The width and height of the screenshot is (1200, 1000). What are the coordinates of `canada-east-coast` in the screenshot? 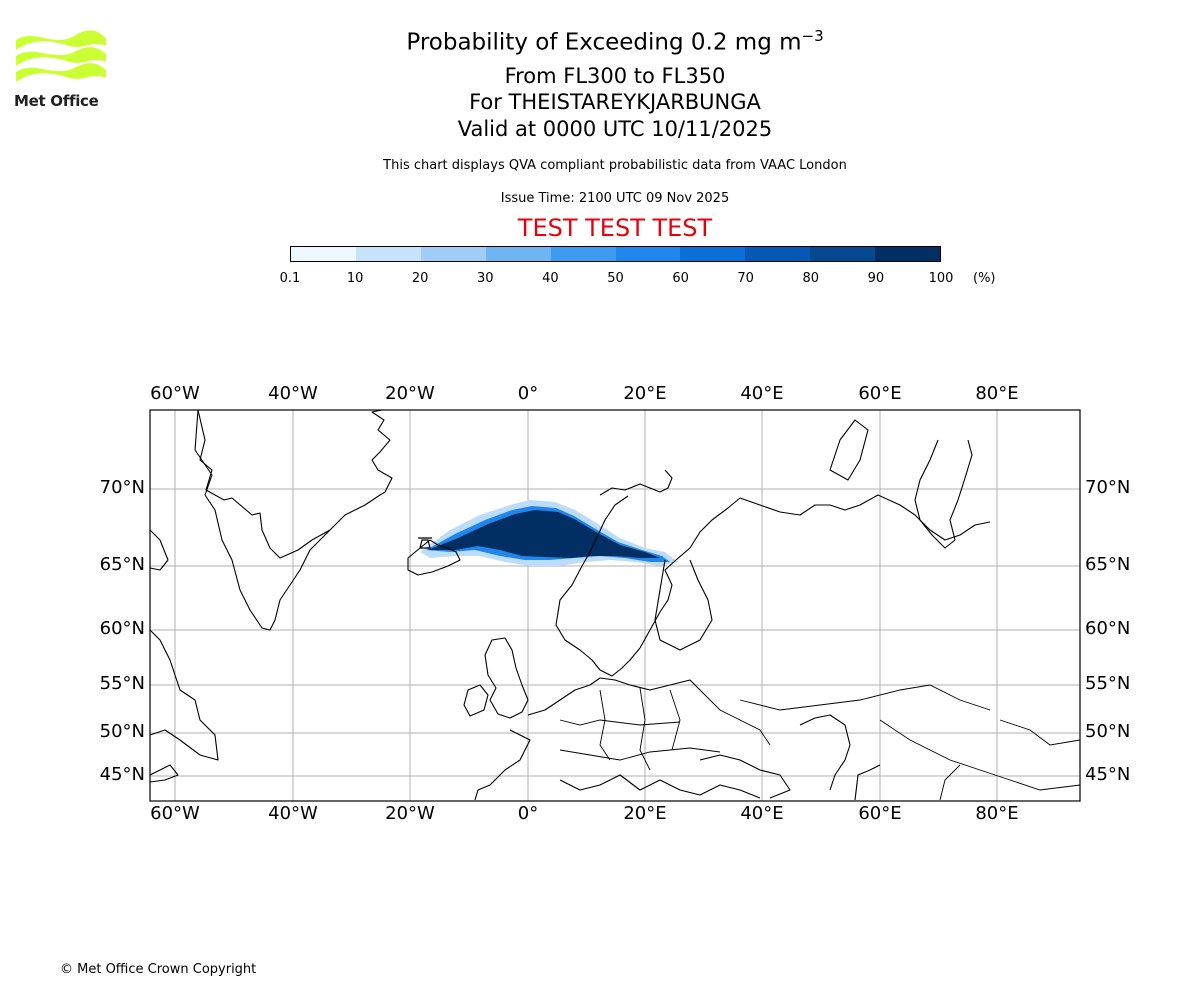 It's located at (184, 695).